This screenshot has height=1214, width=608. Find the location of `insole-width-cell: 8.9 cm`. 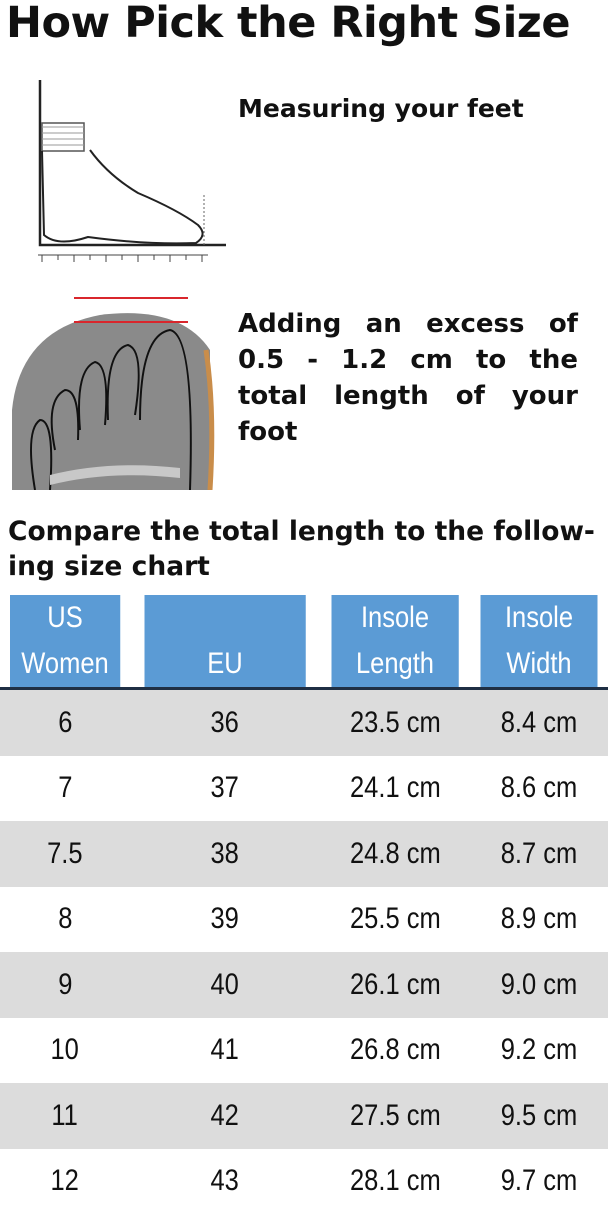

insole-width-cell: 8.9 cm is located at coordinates (539, 920).